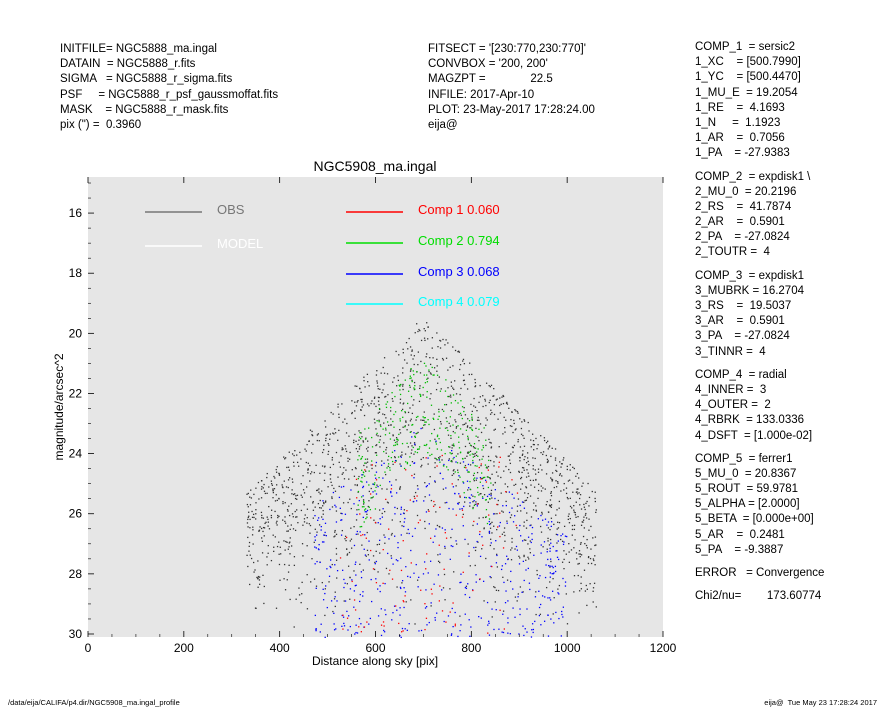 This screenshot has height=708, width=885. What do you see at coordinates (490, 79) in the screenshot?
I see `header-middle-line: MAGZPT = 22.5` at bounding box center [490, 79].